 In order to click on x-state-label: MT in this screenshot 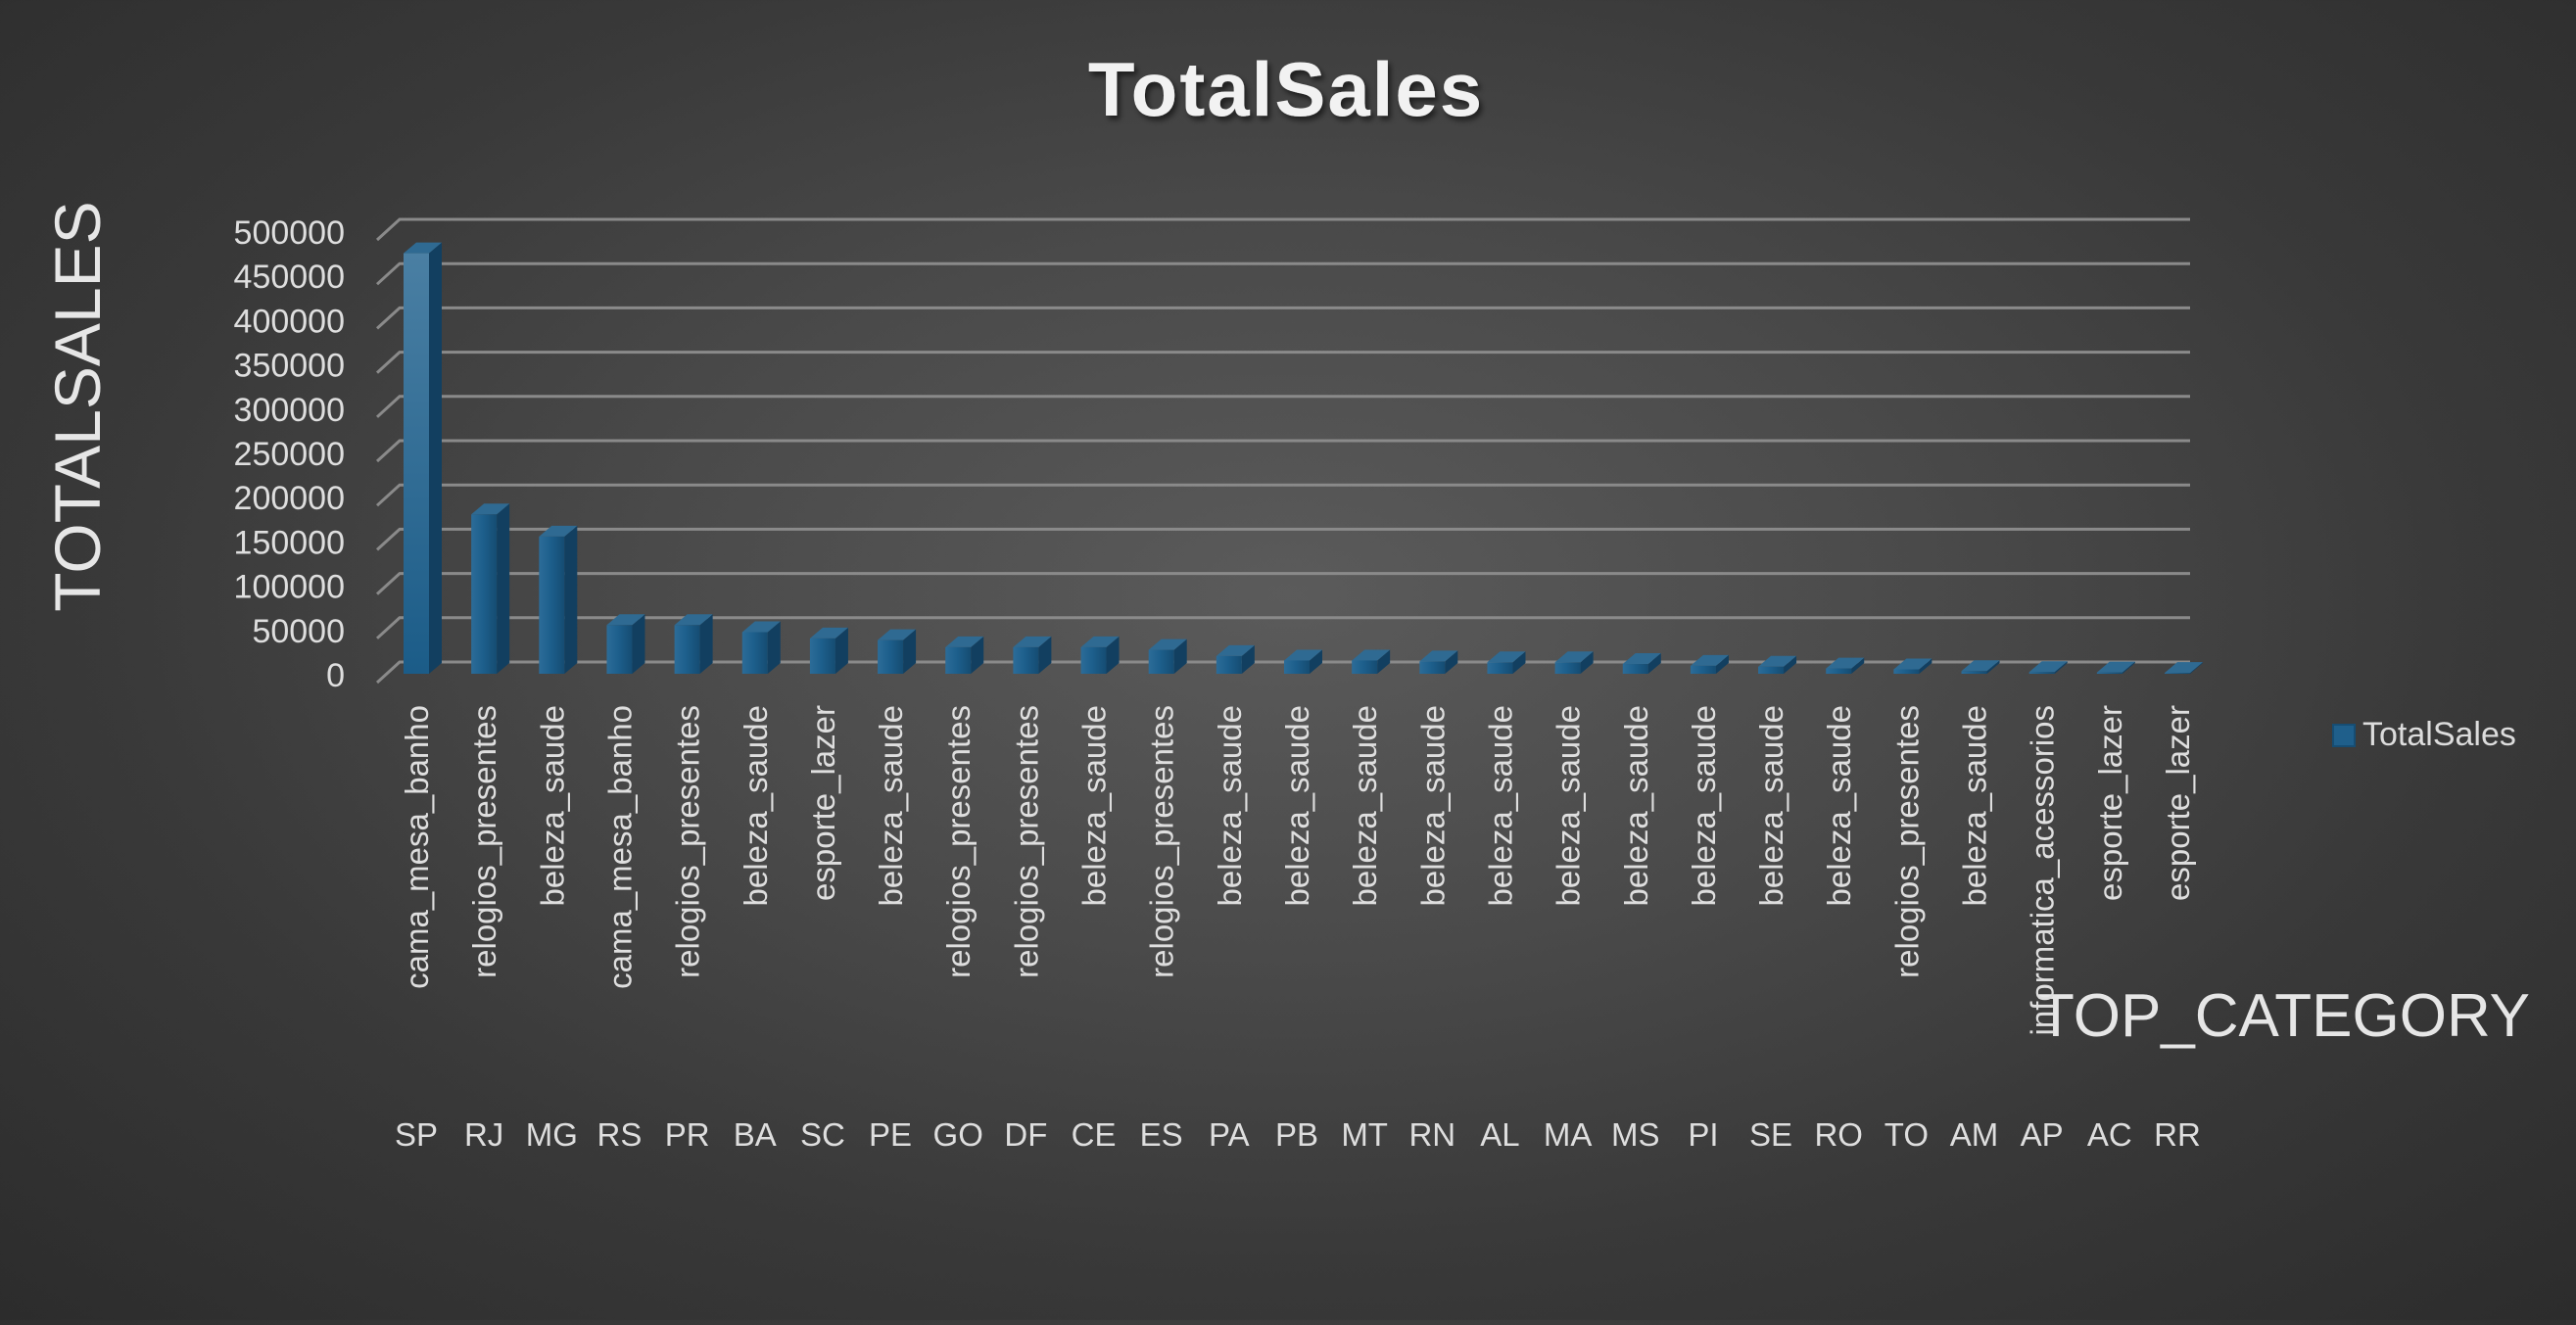, I will do `click(1365, 1134)`.